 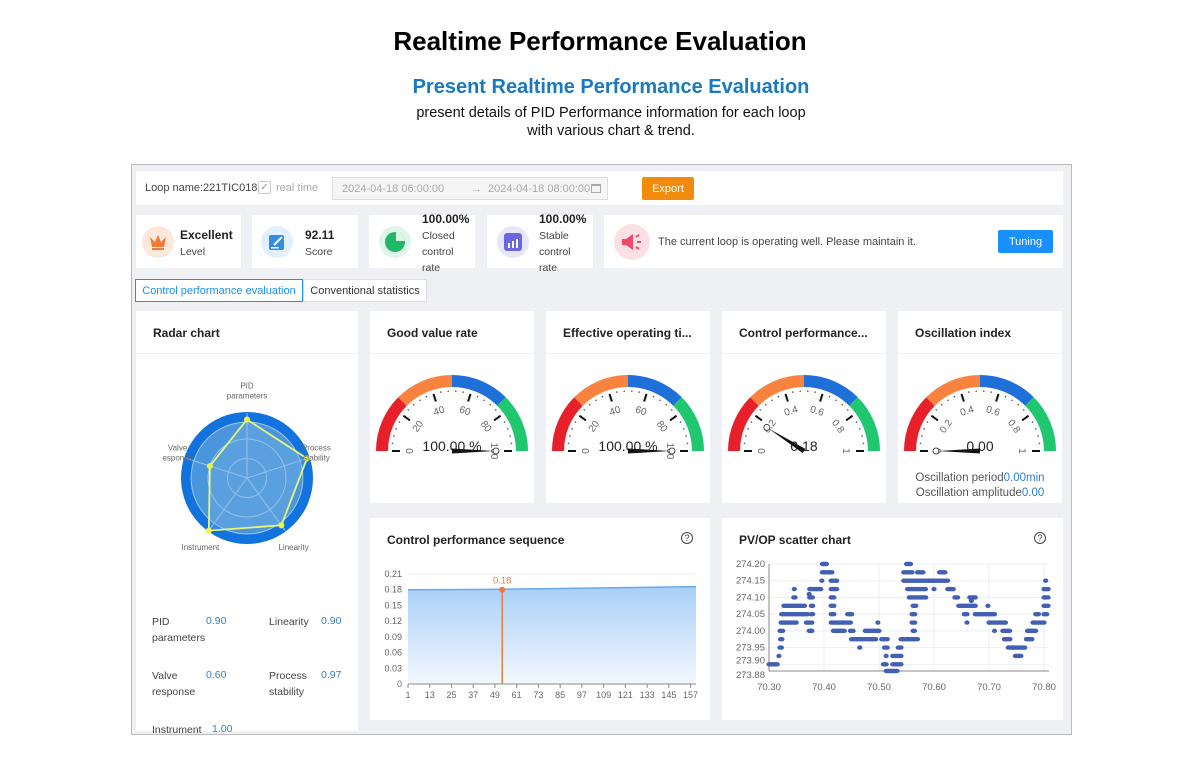 I want to click on radar-key-process: Process, so click(x=288, y=676).